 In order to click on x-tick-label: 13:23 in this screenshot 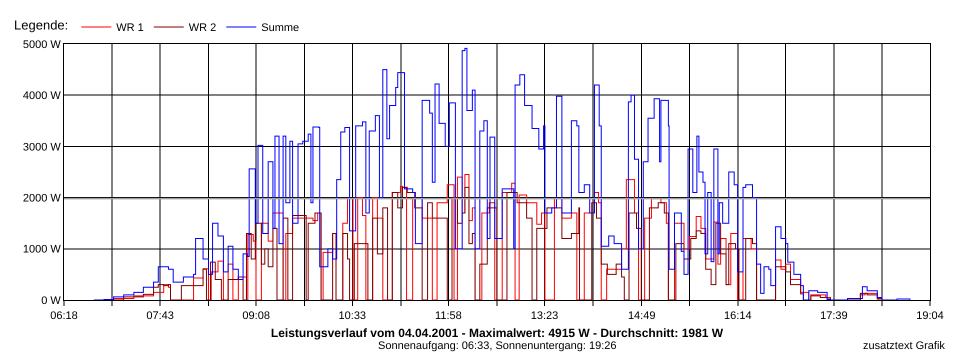, I will do `click(544, 316)`.